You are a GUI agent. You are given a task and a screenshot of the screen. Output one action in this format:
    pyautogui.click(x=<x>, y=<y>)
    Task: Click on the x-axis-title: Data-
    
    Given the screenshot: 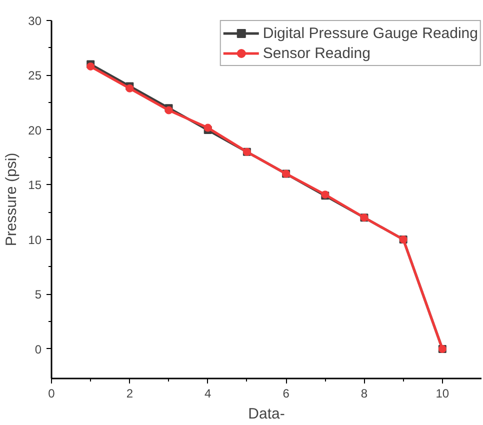 What is the action you would take?
    pyautogui.click(x=266, y=414)
    